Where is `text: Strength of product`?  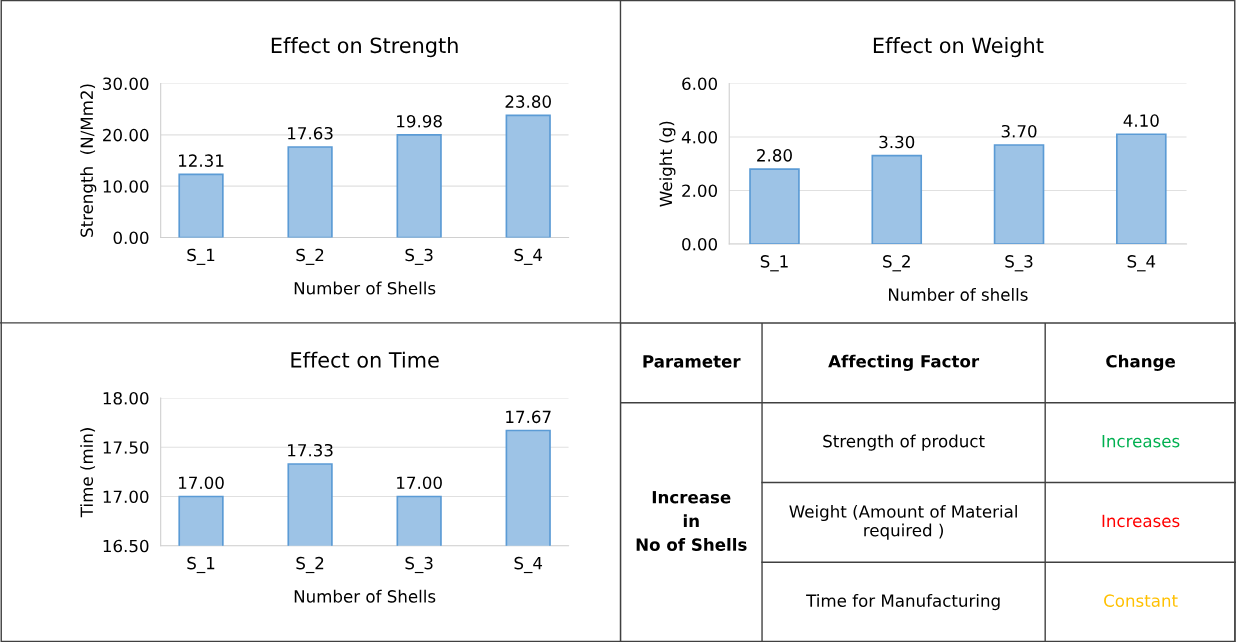 text: Strength of product is located at coordinates (904, 442).